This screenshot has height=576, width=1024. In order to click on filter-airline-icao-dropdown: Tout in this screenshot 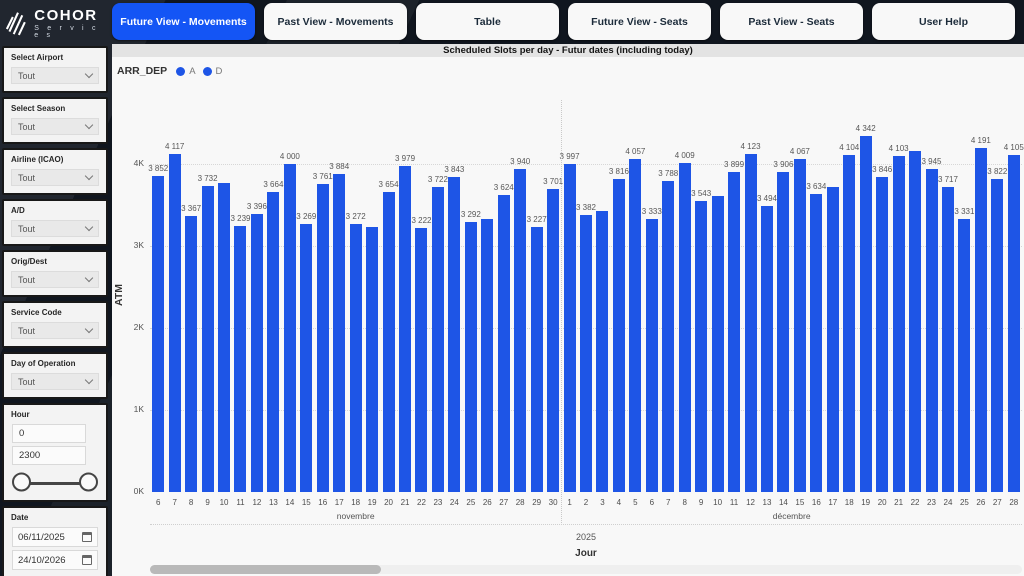, I will do `click(55, 177)`.